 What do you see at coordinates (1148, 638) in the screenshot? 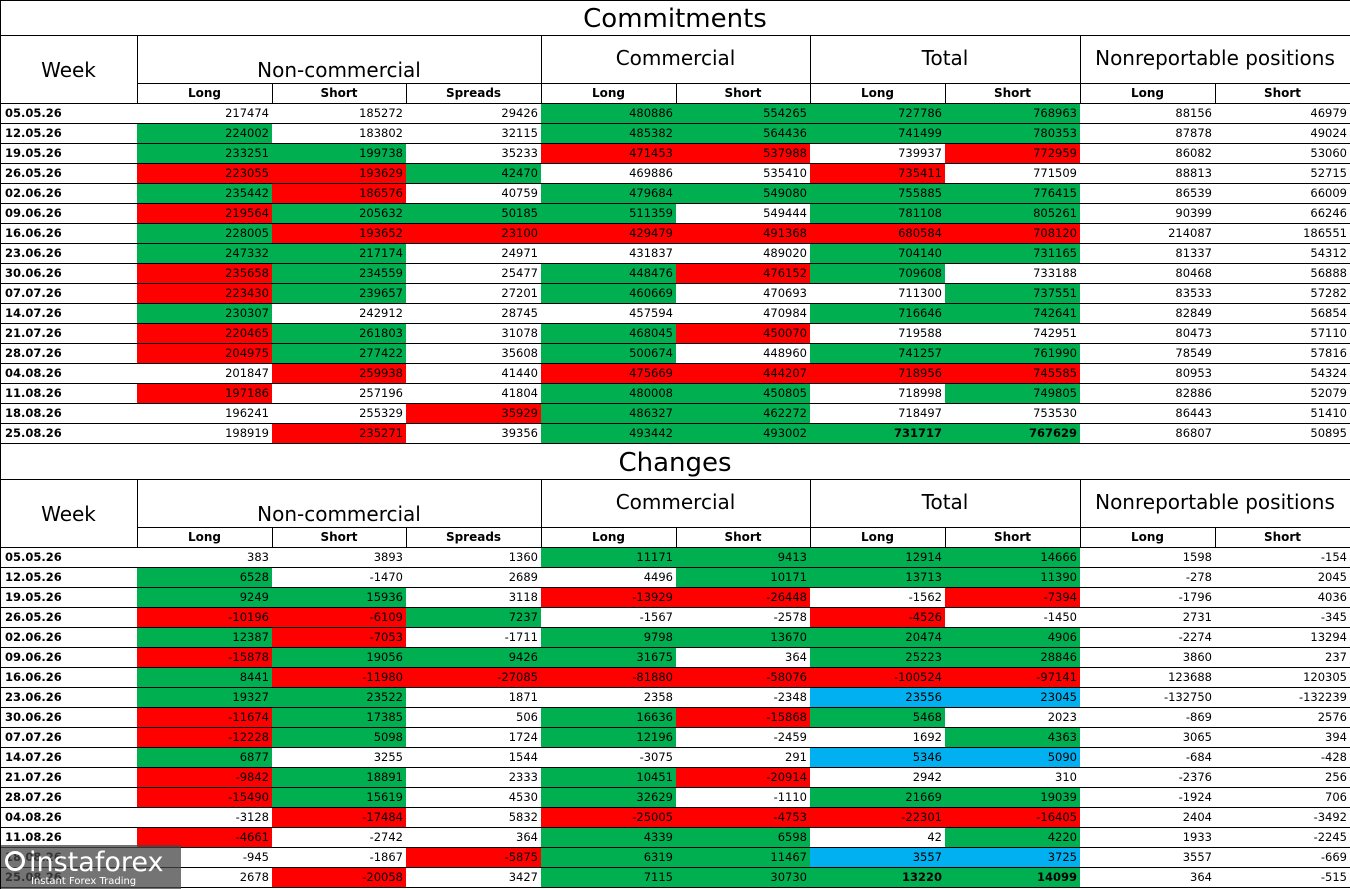
I see `value-cell: -2274` at bounding box center [1148, 638].